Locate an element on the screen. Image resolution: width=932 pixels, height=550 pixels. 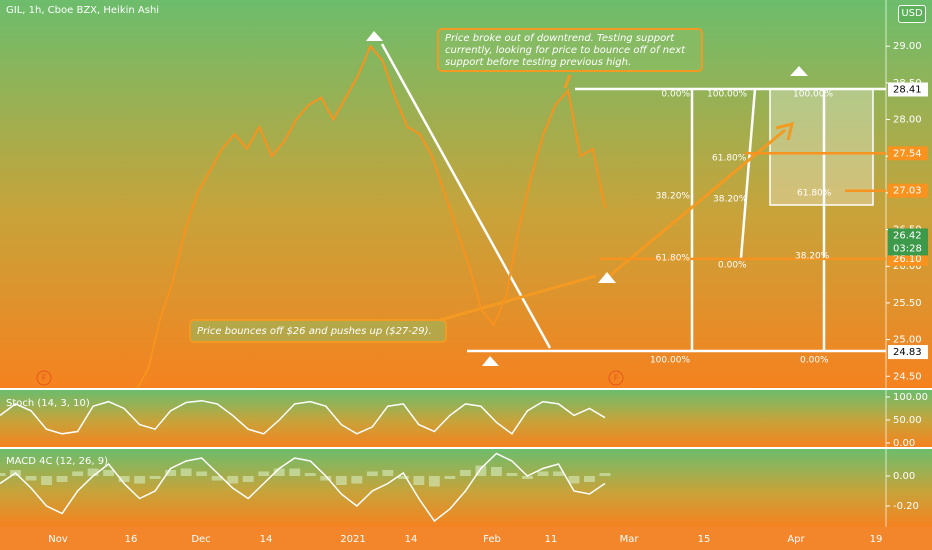
y-tick-label: 28.00 is located at coordinates (907, 120).